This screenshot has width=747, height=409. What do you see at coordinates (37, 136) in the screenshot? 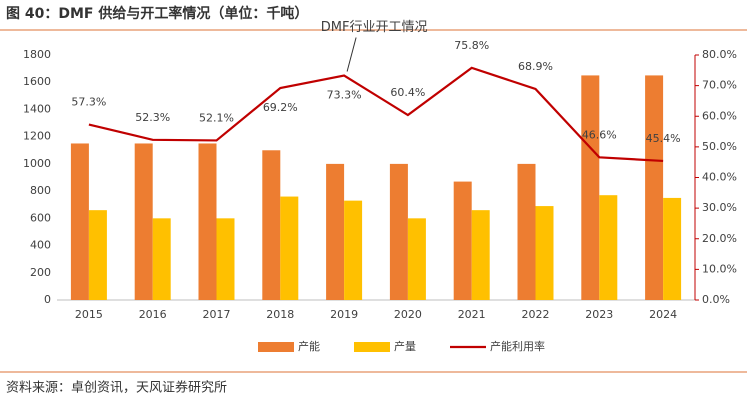
I see `y-tick-label: 1200` at bounding box center [37, 136].